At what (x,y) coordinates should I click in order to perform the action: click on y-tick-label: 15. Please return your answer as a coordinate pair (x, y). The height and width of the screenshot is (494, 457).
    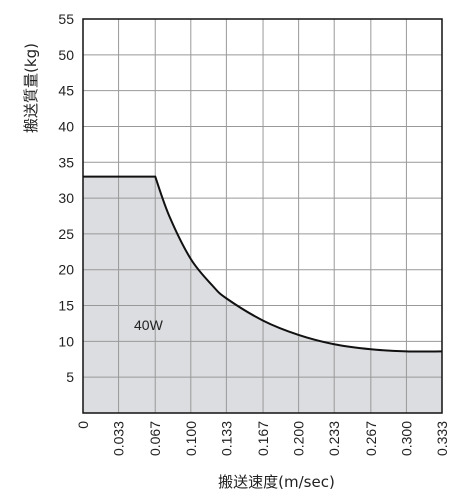
    Looking at the image, I should click on (66, 306).